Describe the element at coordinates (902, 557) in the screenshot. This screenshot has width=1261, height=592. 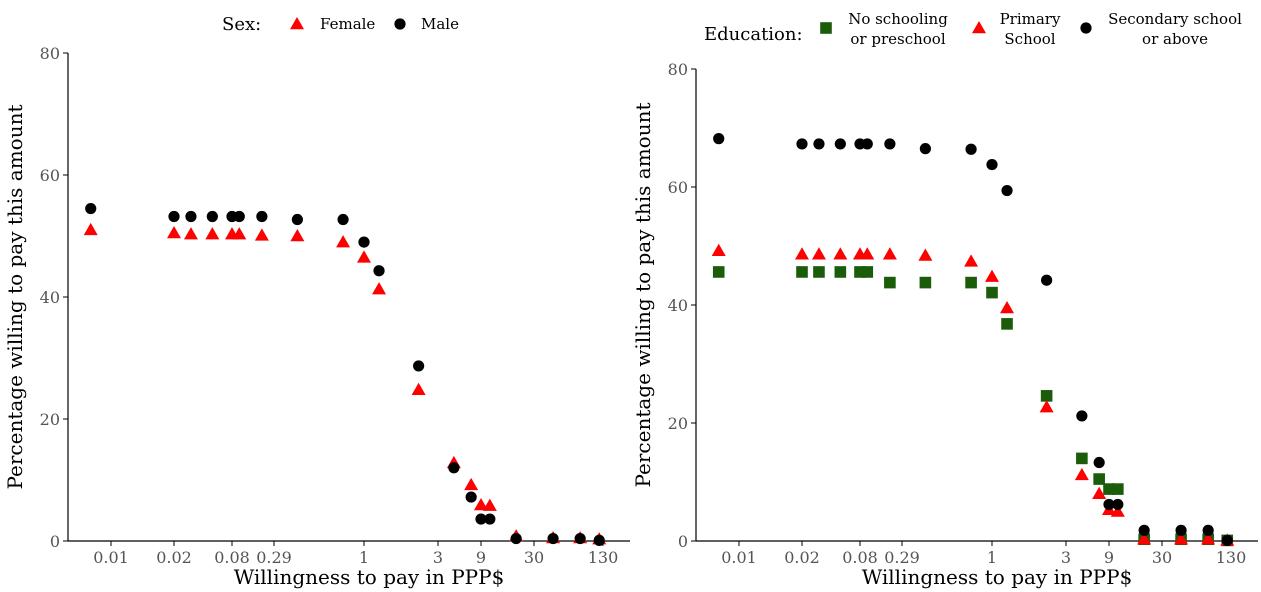
I see `x-tick-label: 0.29` at that location.